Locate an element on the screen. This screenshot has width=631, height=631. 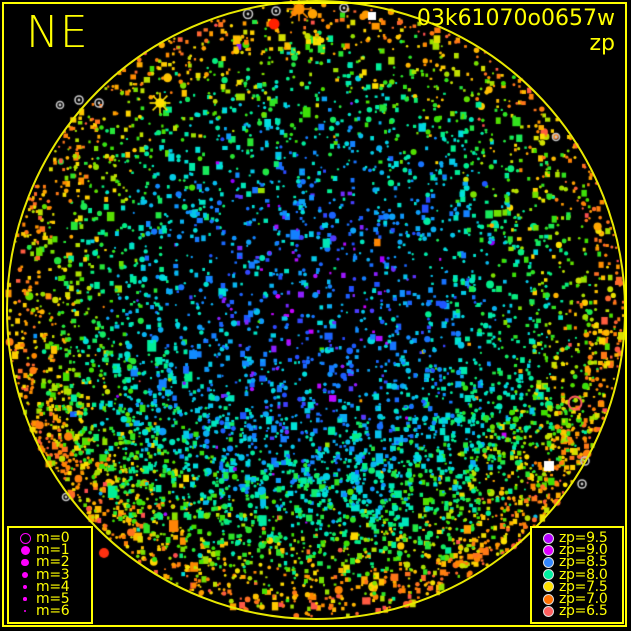
zeropoint-legend-row: zp=8.5 is located at coordinates (577, 562).